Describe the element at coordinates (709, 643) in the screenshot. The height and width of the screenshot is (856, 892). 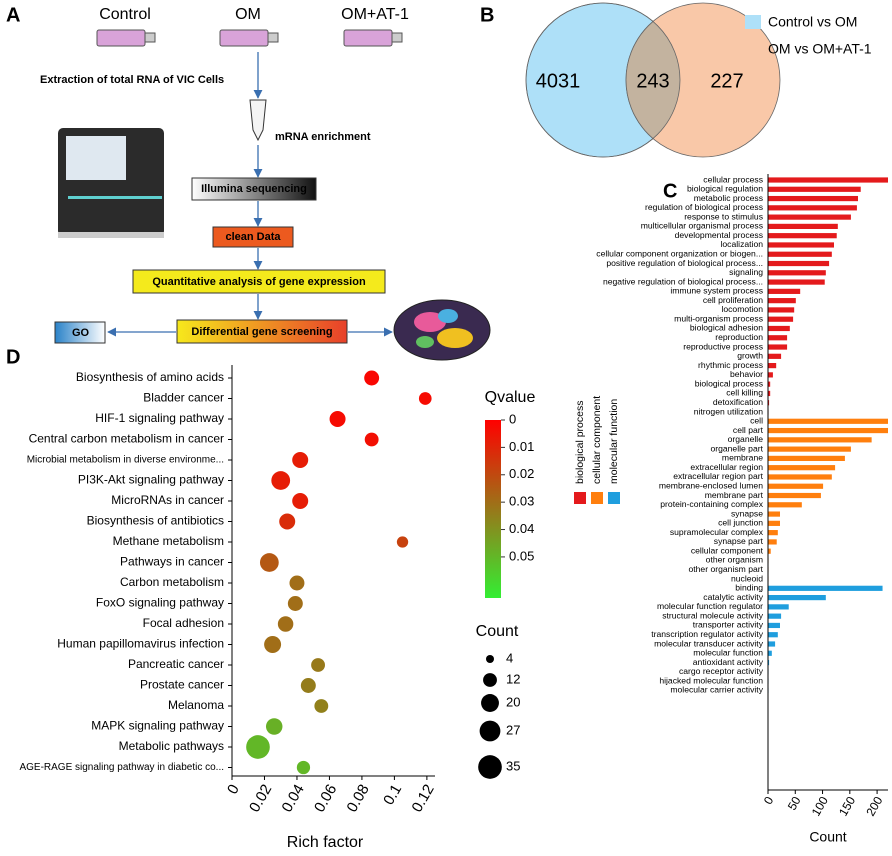
I see `y-tick-label: molecular transducer activity` at that location.